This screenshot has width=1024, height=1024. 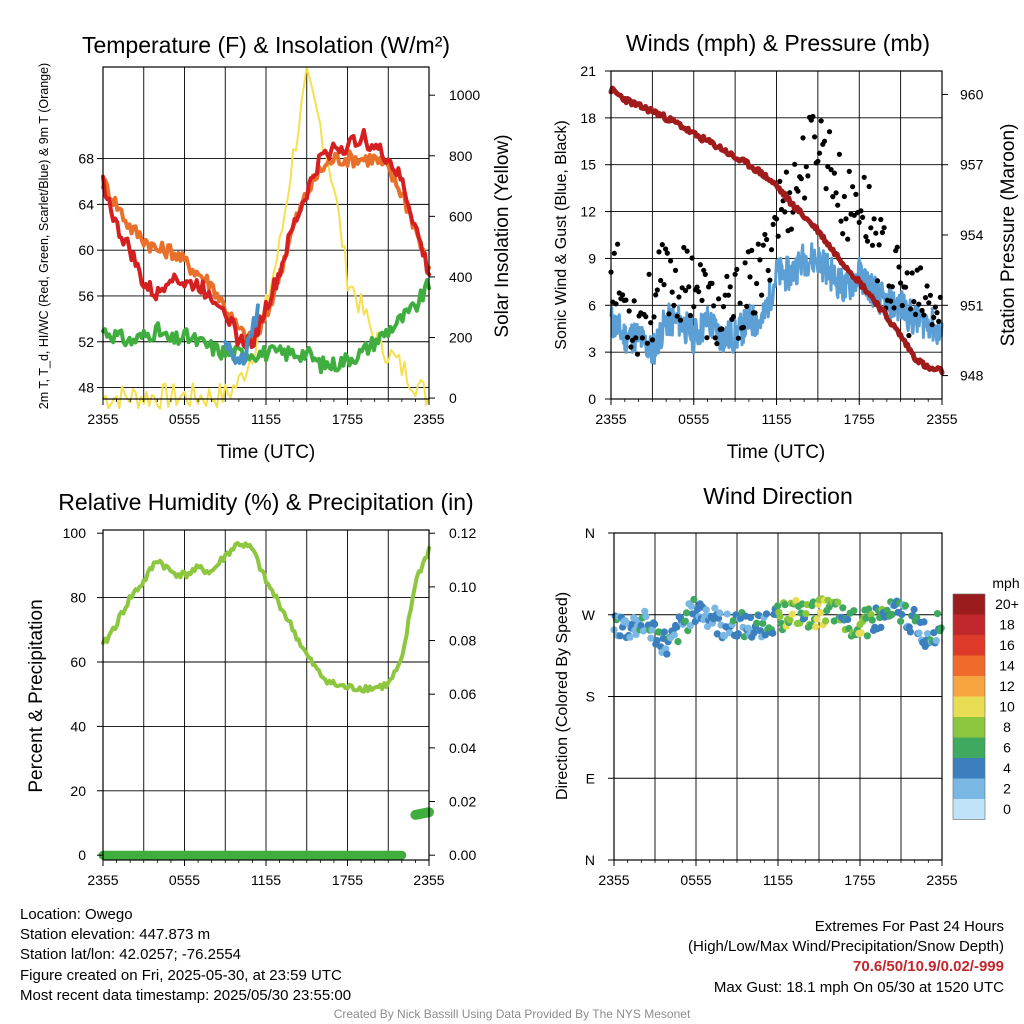 What do you see at coordinates (561, 234) in the screenshot?
I see `y-axis-label: Sonic Wind & Gust (Blue, Black)` at bounding box center [561, 234].